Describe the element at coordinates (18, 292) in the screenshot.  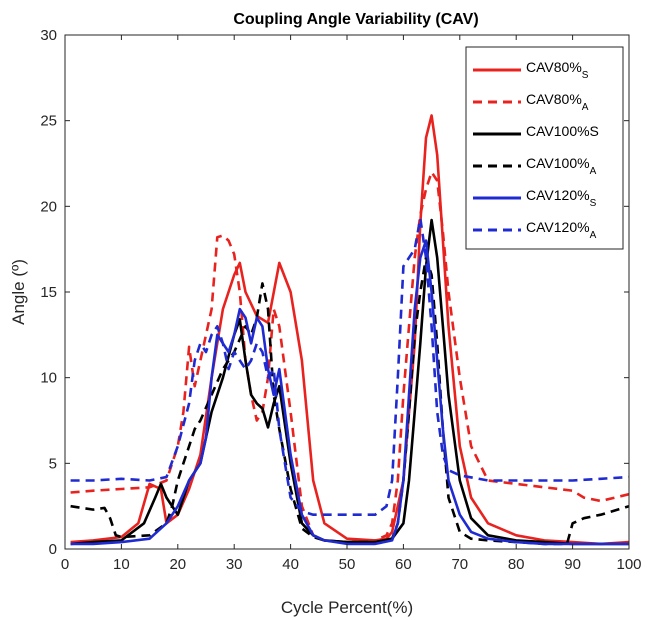
I see `y-axis-label: Angle (º)` at that location.